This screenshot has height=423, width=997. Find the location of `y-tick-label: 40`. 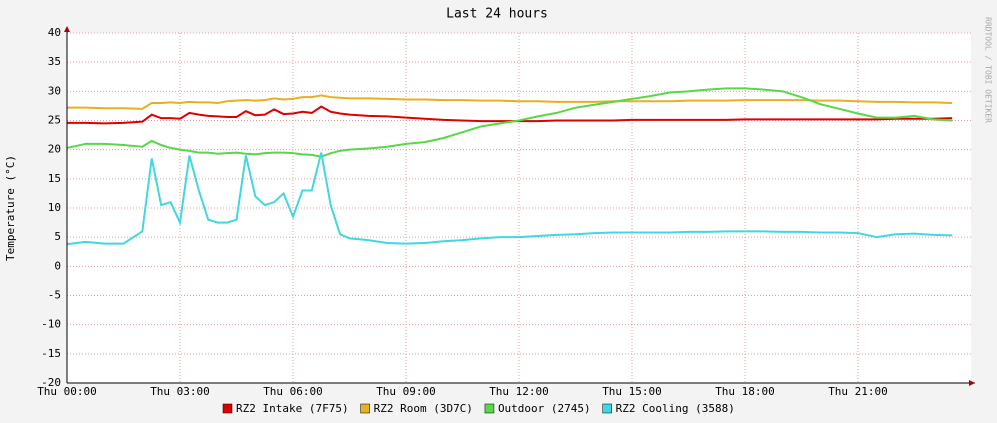

y-tick-label: 40 is located at coordinates (54, 32).